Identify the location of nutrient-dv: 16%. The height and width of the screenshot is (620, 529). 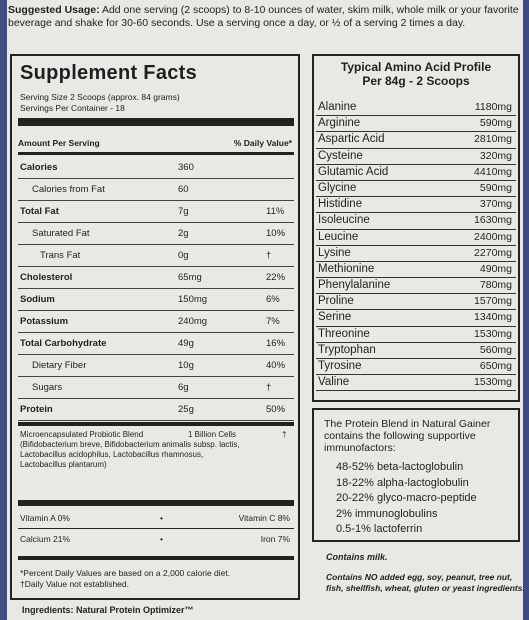
(276, 343).